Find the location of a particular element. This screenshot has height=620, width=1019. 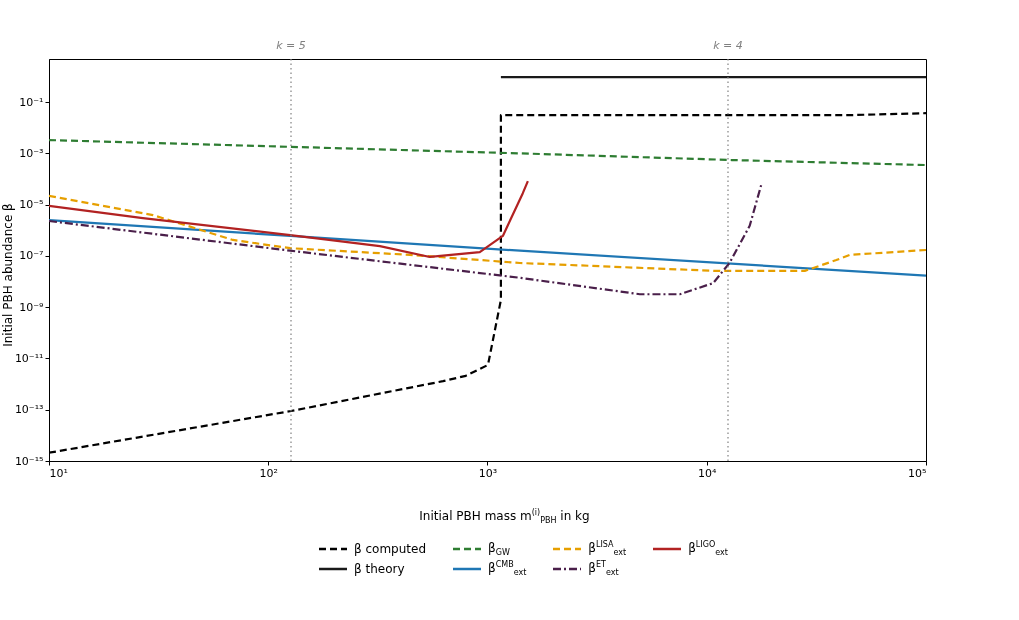

x-axis-title: Initial PBH mass m$^{(i)}$$_{PBH}$ in kg is located at coordinates (504, 517).